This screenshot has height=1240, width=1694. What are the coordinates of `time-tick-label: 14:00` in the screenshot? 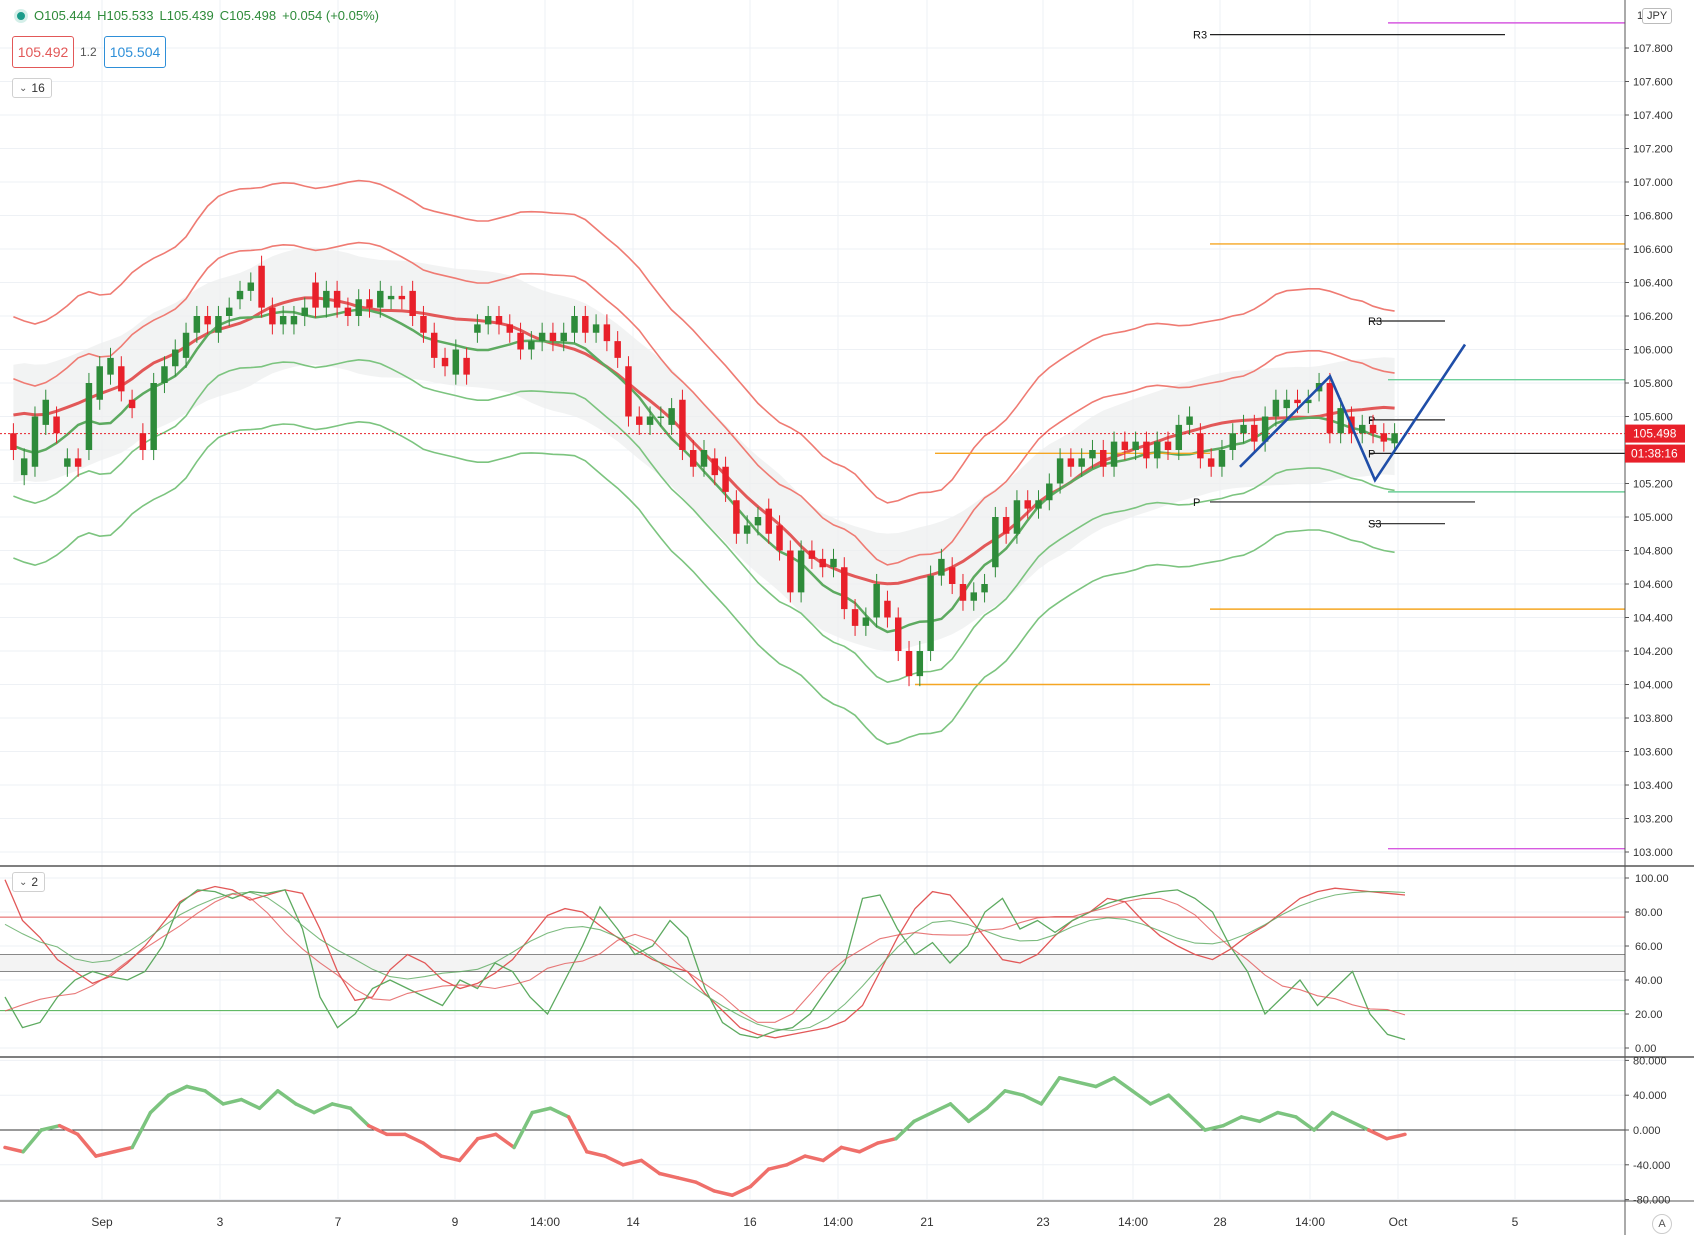 It's located at (545, 1222).